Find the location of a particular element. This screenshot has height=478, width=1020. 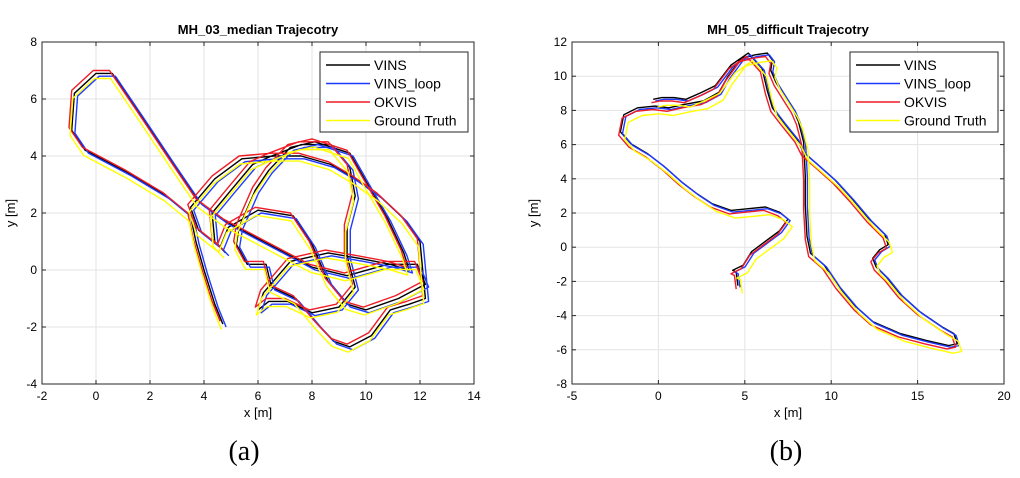

x-tick-label: 20 is located at coordinates (1004, 396).